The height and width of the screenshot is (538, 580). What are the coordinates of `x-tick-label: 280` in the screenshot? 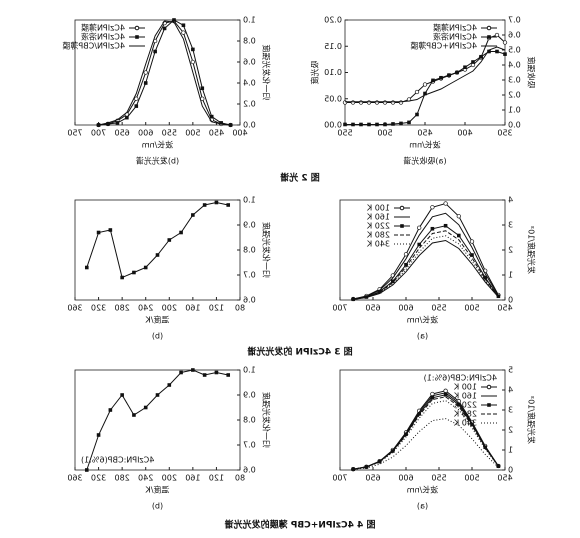 It's located at (122, 478).